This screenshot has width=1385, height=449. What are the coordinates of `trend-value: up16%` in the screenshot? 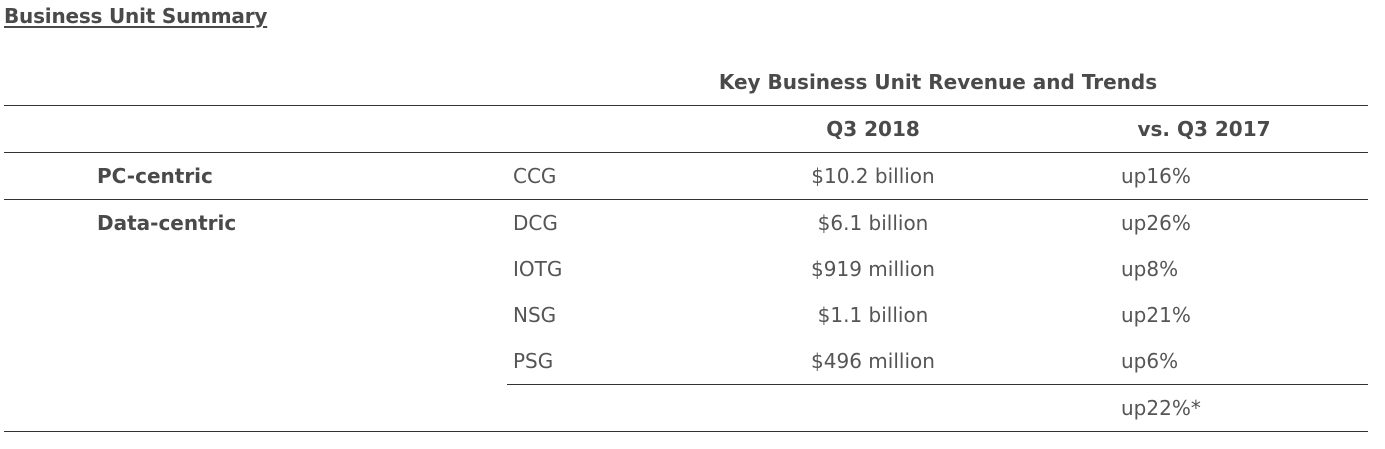 It's located at (1156, 176).